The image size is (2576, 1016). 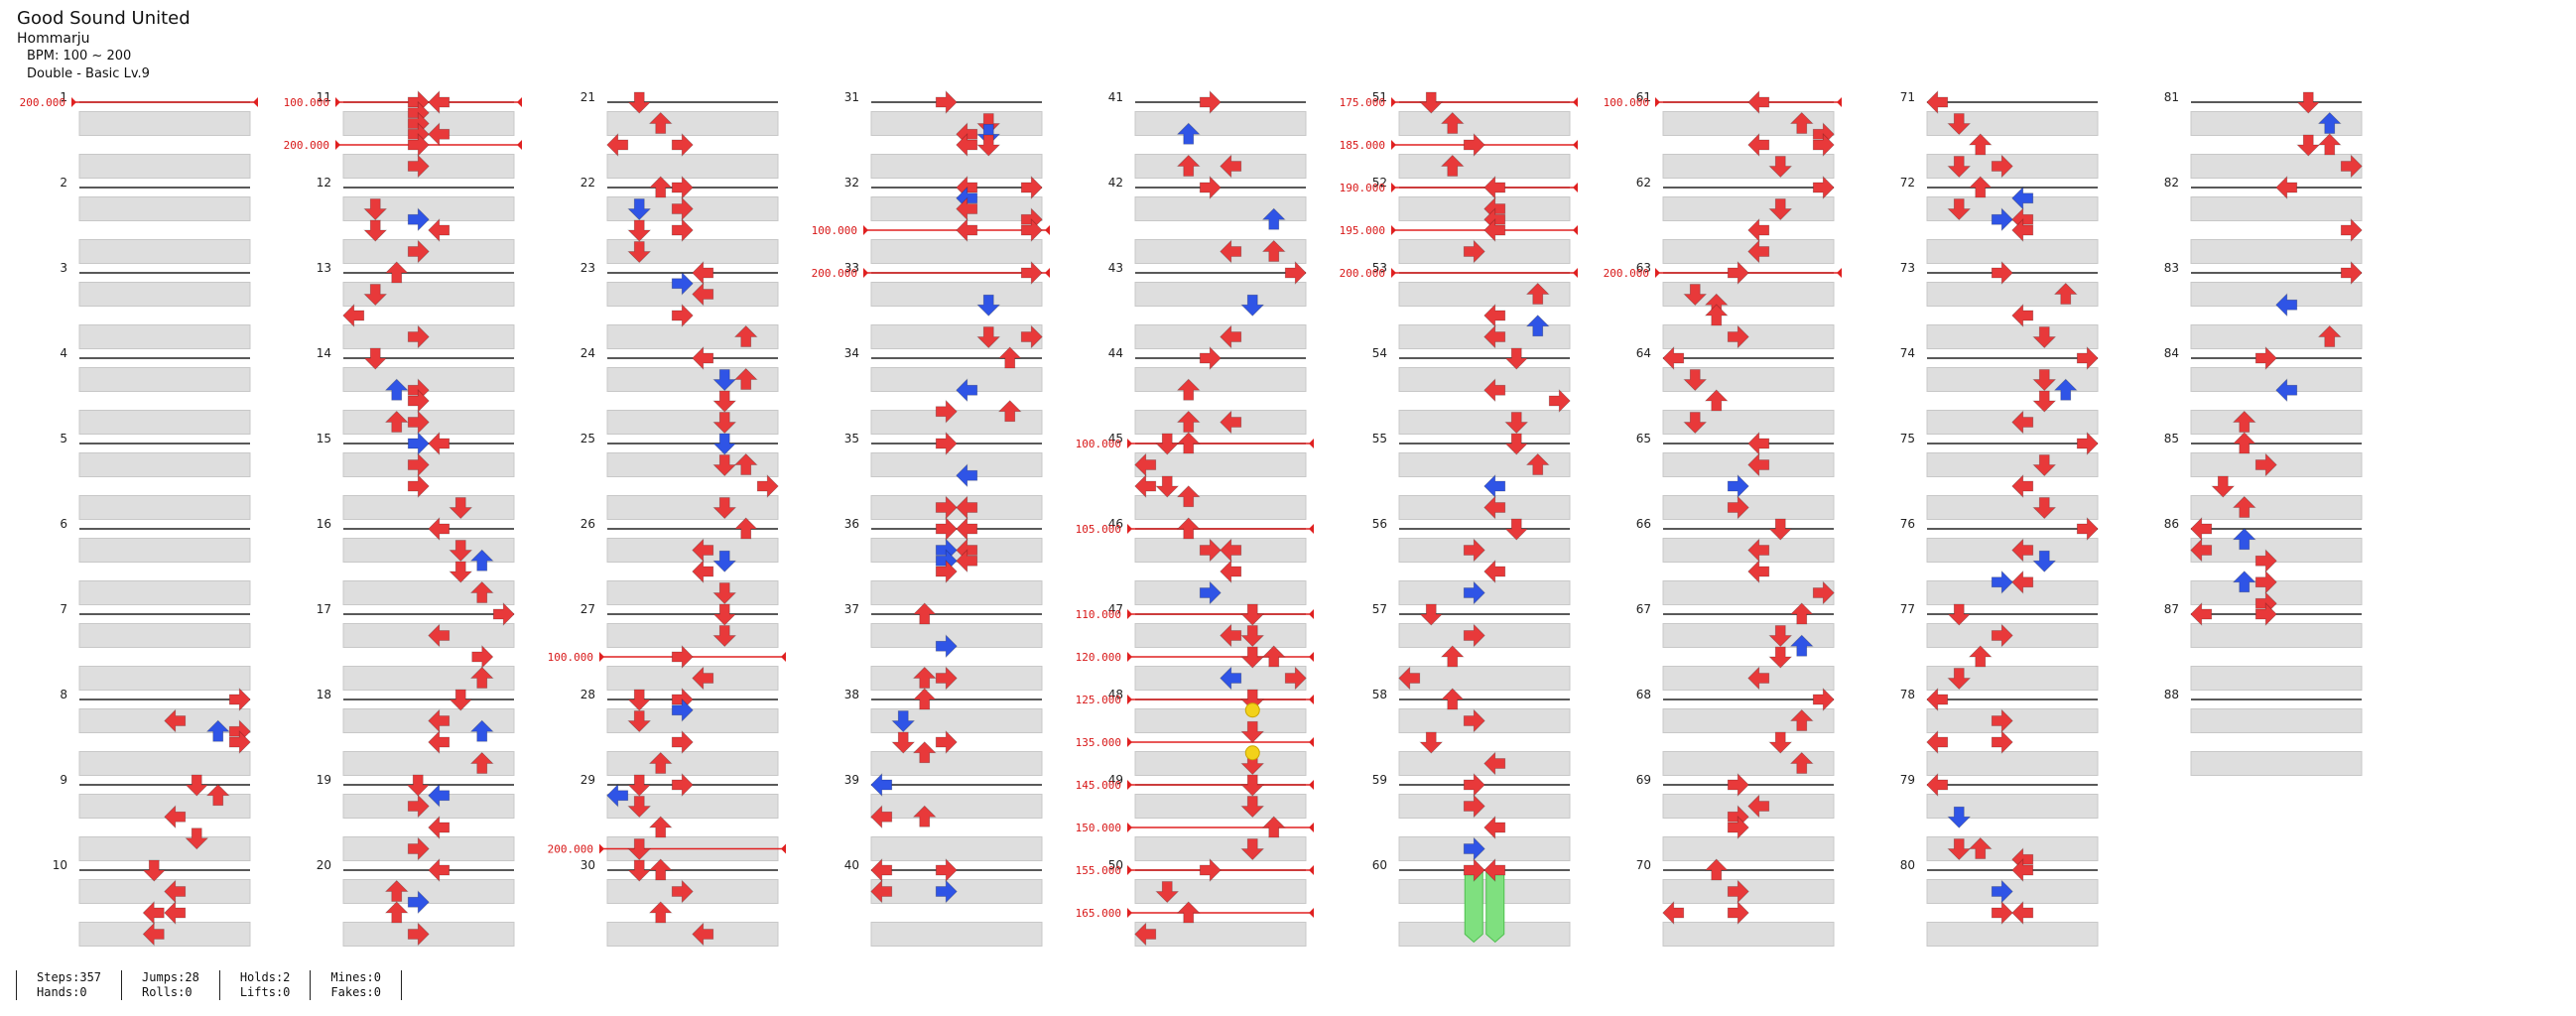 I want to click on bpm-value: 150.000, so click(x=1098, y=828).